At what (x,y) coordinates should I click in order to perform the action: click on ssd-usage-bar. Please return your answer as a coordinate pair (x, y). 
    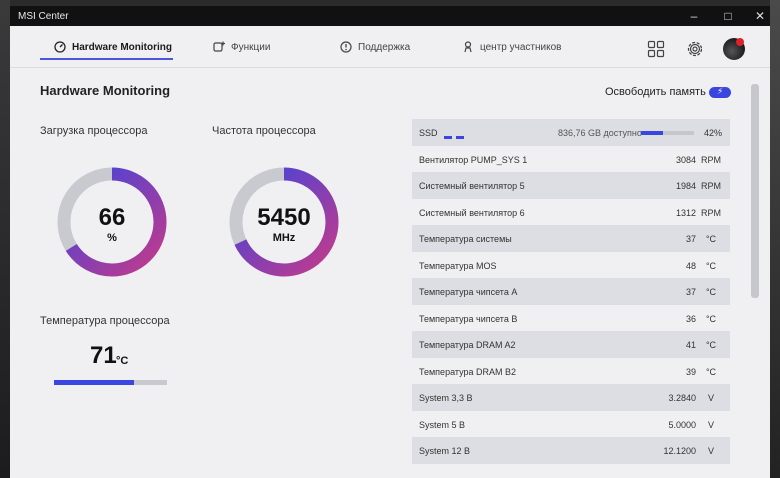
    Looking at the image, I should click on (667, 133).